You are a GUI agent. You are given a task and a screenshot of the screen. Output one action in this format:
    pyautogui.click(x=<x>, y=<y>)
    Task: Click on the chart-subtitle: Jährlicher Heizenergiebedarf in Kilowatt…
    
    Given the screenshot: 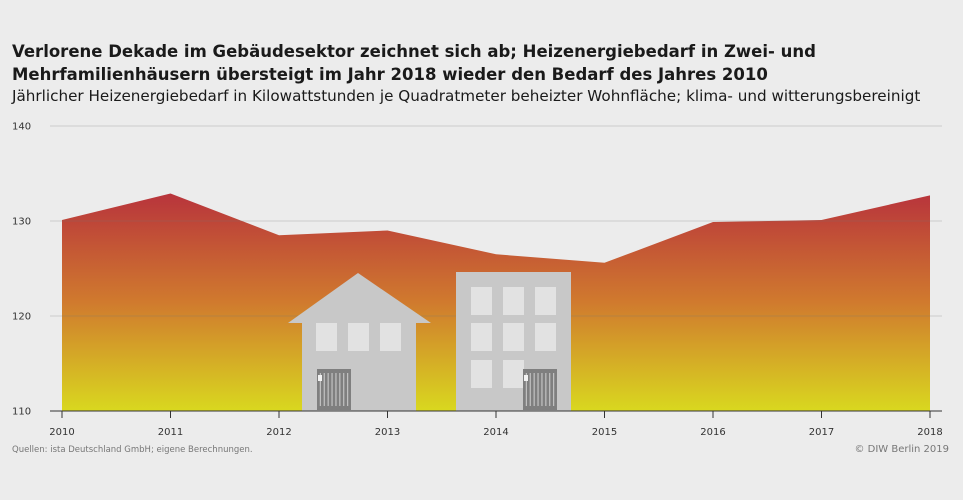 What is the action you would take?
    pyautogui.click(x=466, y=96)
    